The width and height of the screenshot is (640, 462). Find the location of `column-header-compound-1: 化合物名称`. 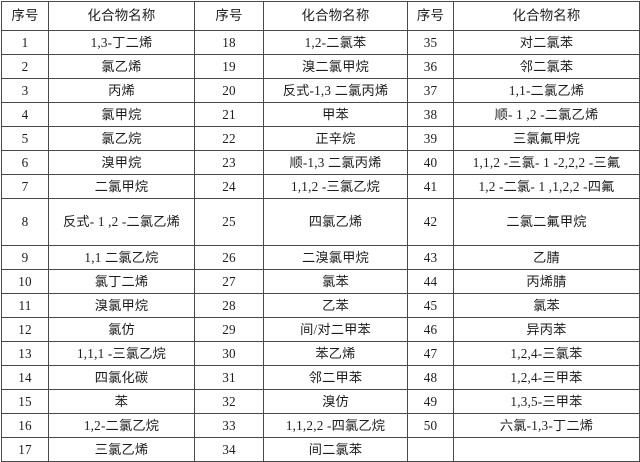

column-header-compound-1: 化合物名称 is located at coordinates (121, 16).